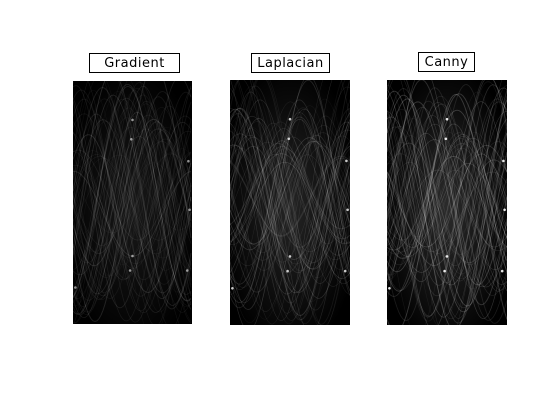 This screenshot has height=420, width=560. I want to click on hough-sinusoids-gradient, so click(132, 202).